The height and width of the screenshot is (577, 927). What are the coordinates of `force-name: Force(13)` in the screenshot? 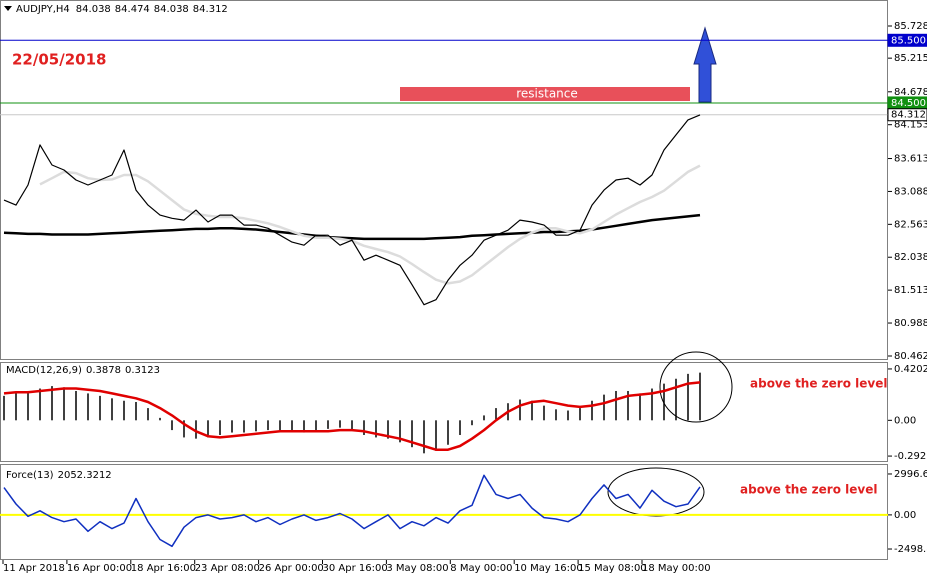 It's located at (30, 475).